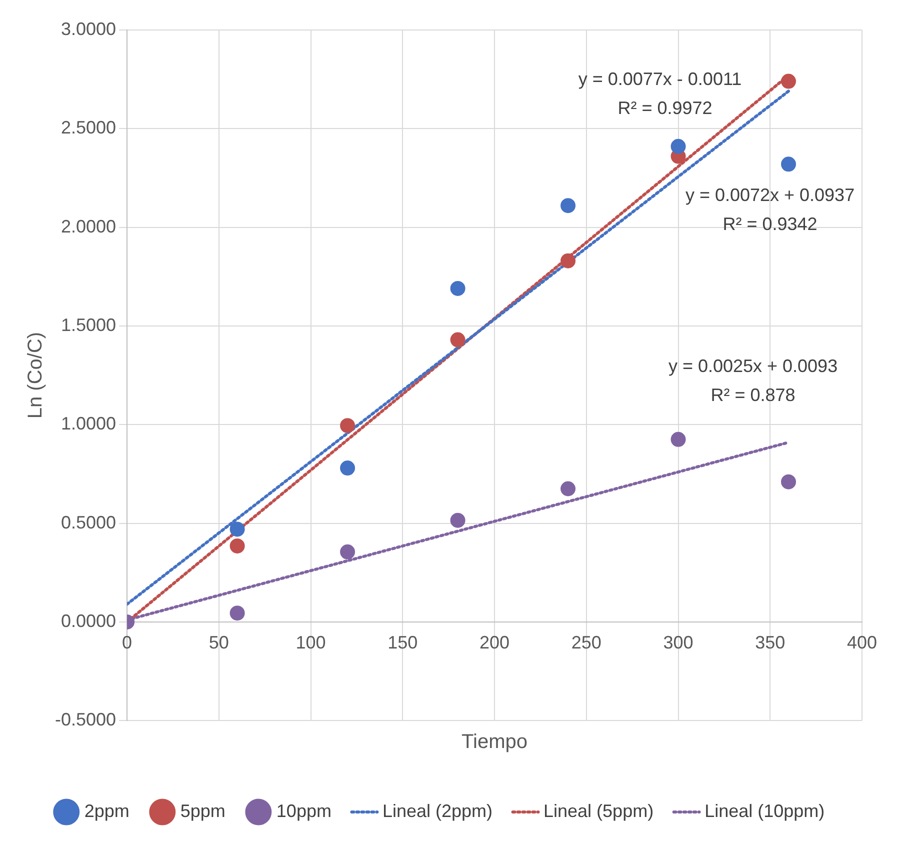 This screenshot has height=843, width=902. Describe the element at coordinates (770, 642) in the screenshot. I see `x-tick-label: 350` at that location.